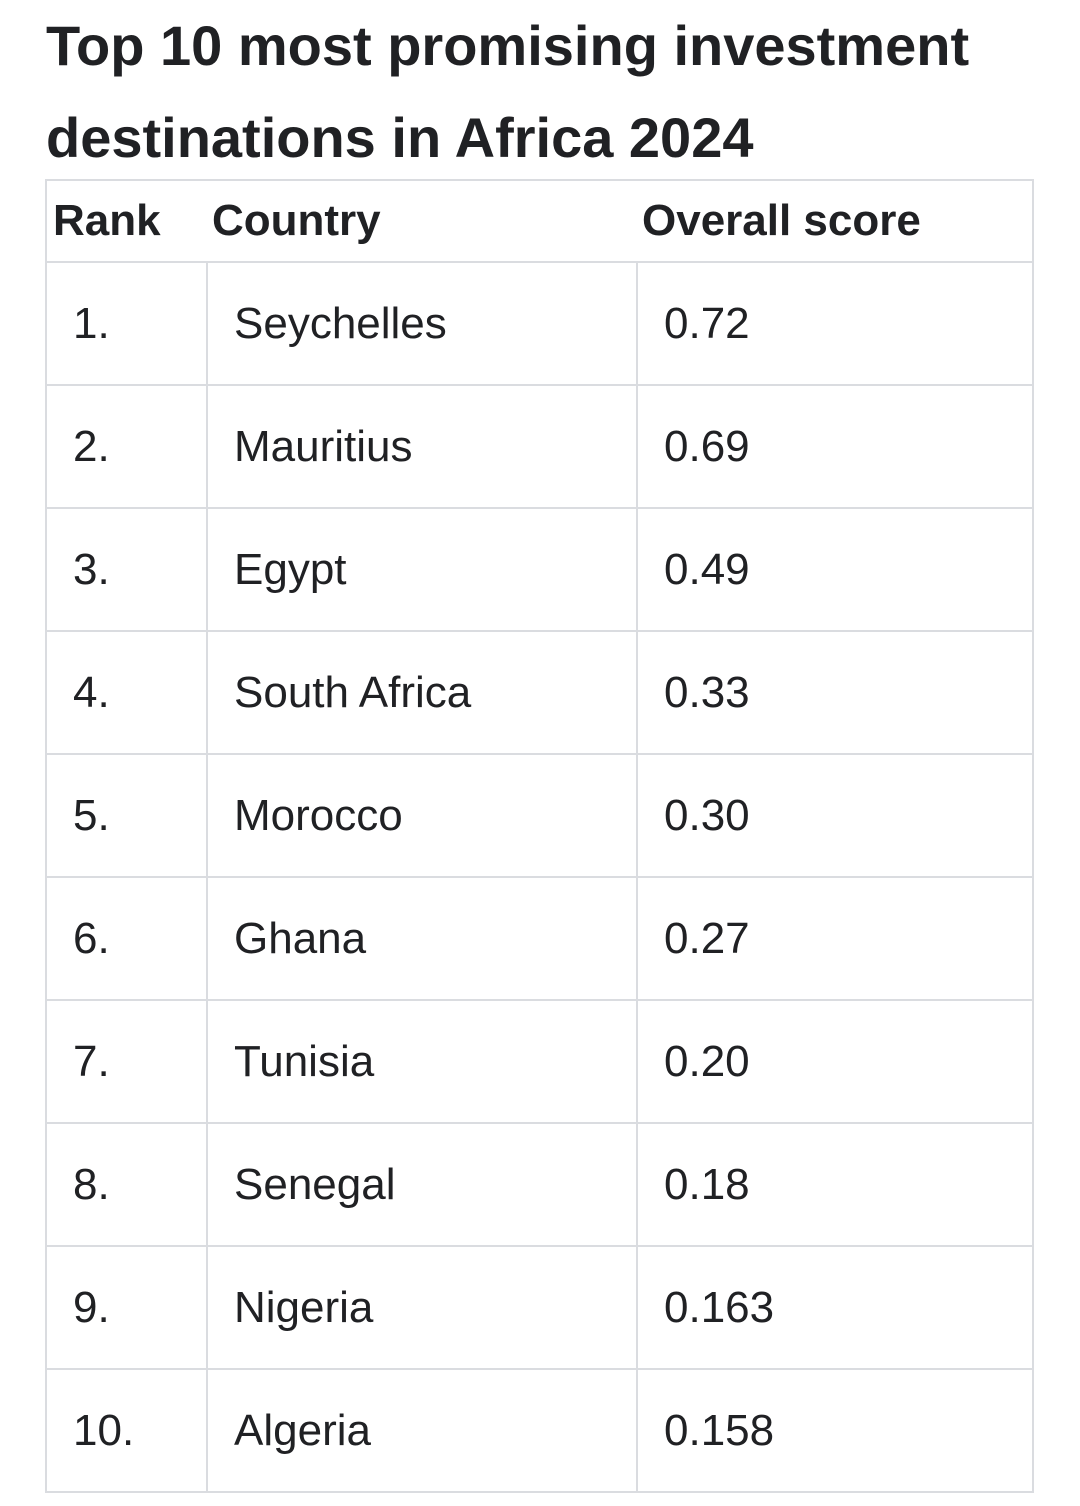 This screenshot has width=1080, height=1506. Describe the element at coordinates (91, 1184) in the screenshot. I see `rank-cell: 8.` at that location.